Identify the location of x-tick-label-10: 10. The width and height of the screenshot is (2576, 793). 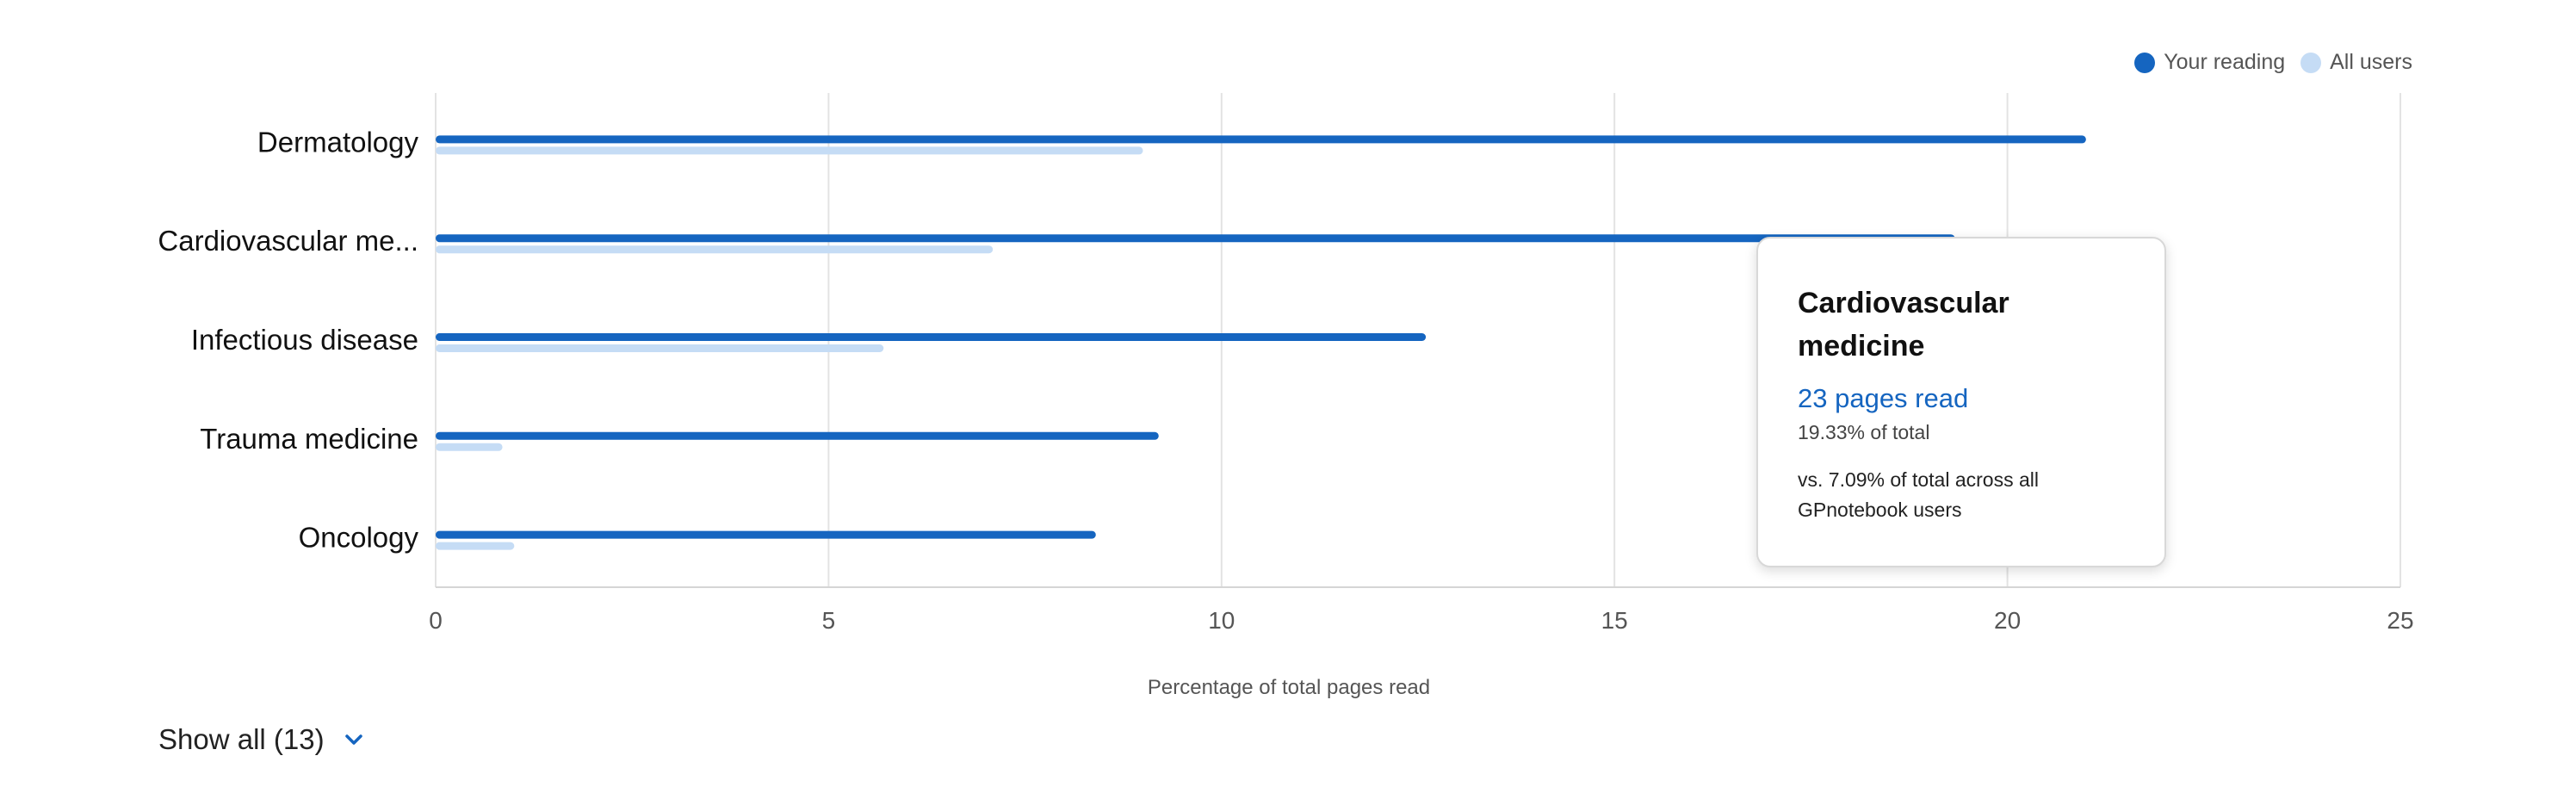
(1221, 621).